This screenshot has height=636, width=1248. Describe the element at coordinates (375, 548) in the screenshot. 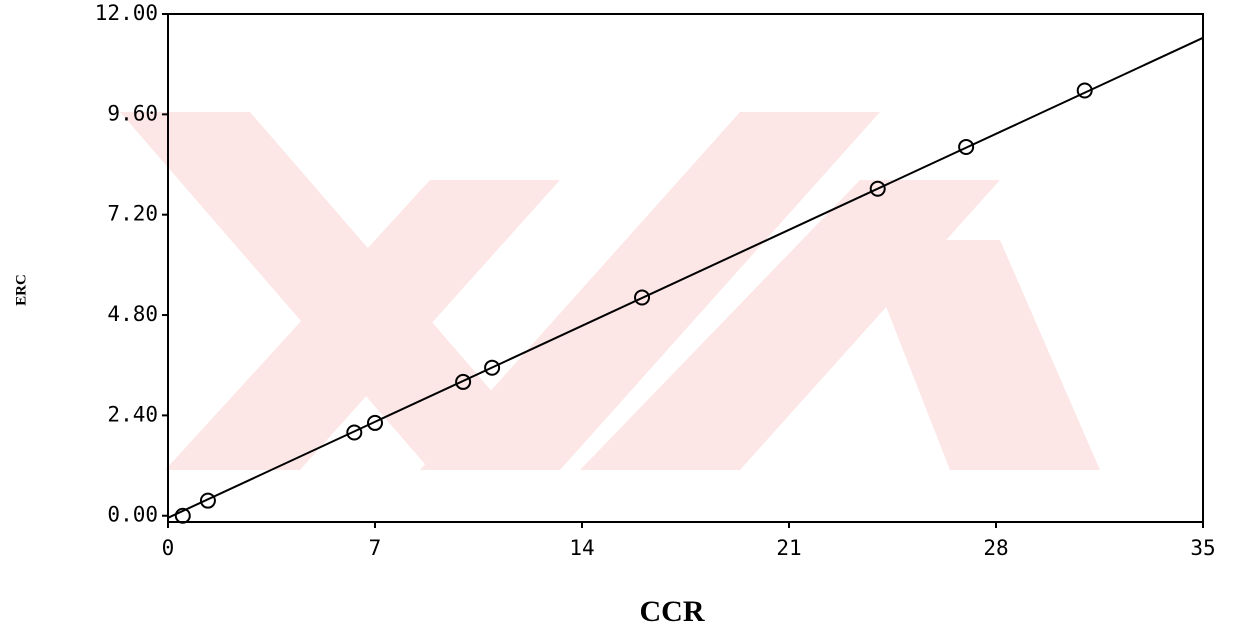

I see `x-tick-label: 7` at that location.